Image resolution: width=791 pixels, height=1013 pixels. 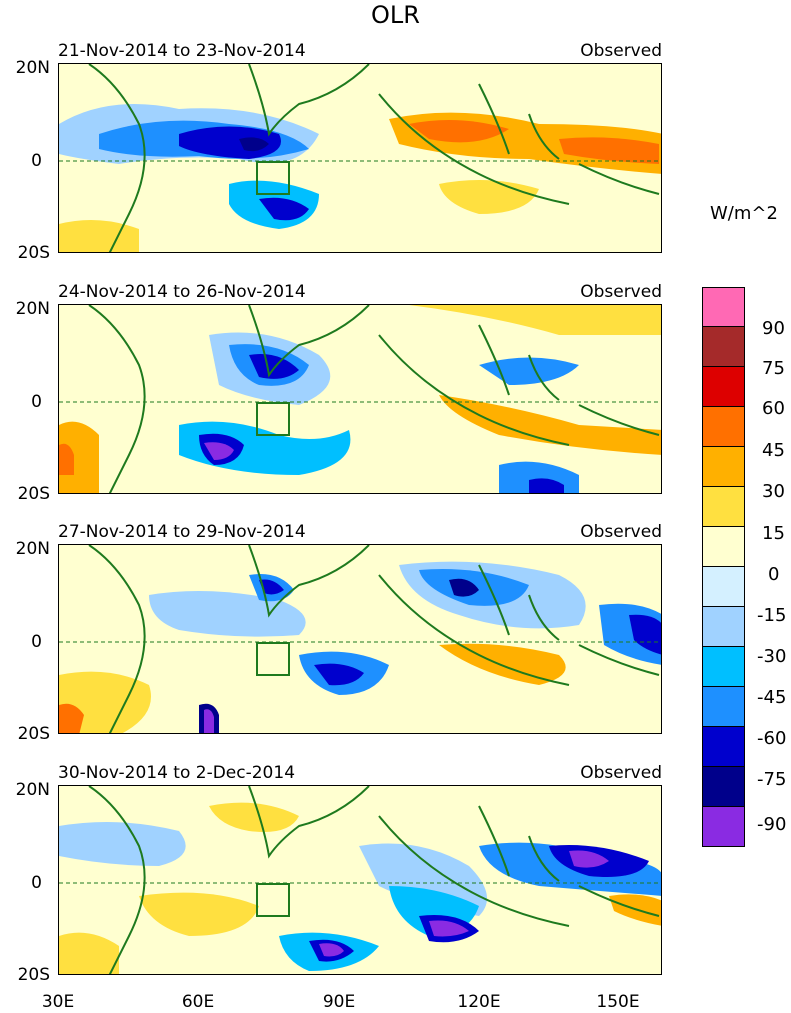 I want to click on x-label-120e: 120E, so click(x=479, y=1002).